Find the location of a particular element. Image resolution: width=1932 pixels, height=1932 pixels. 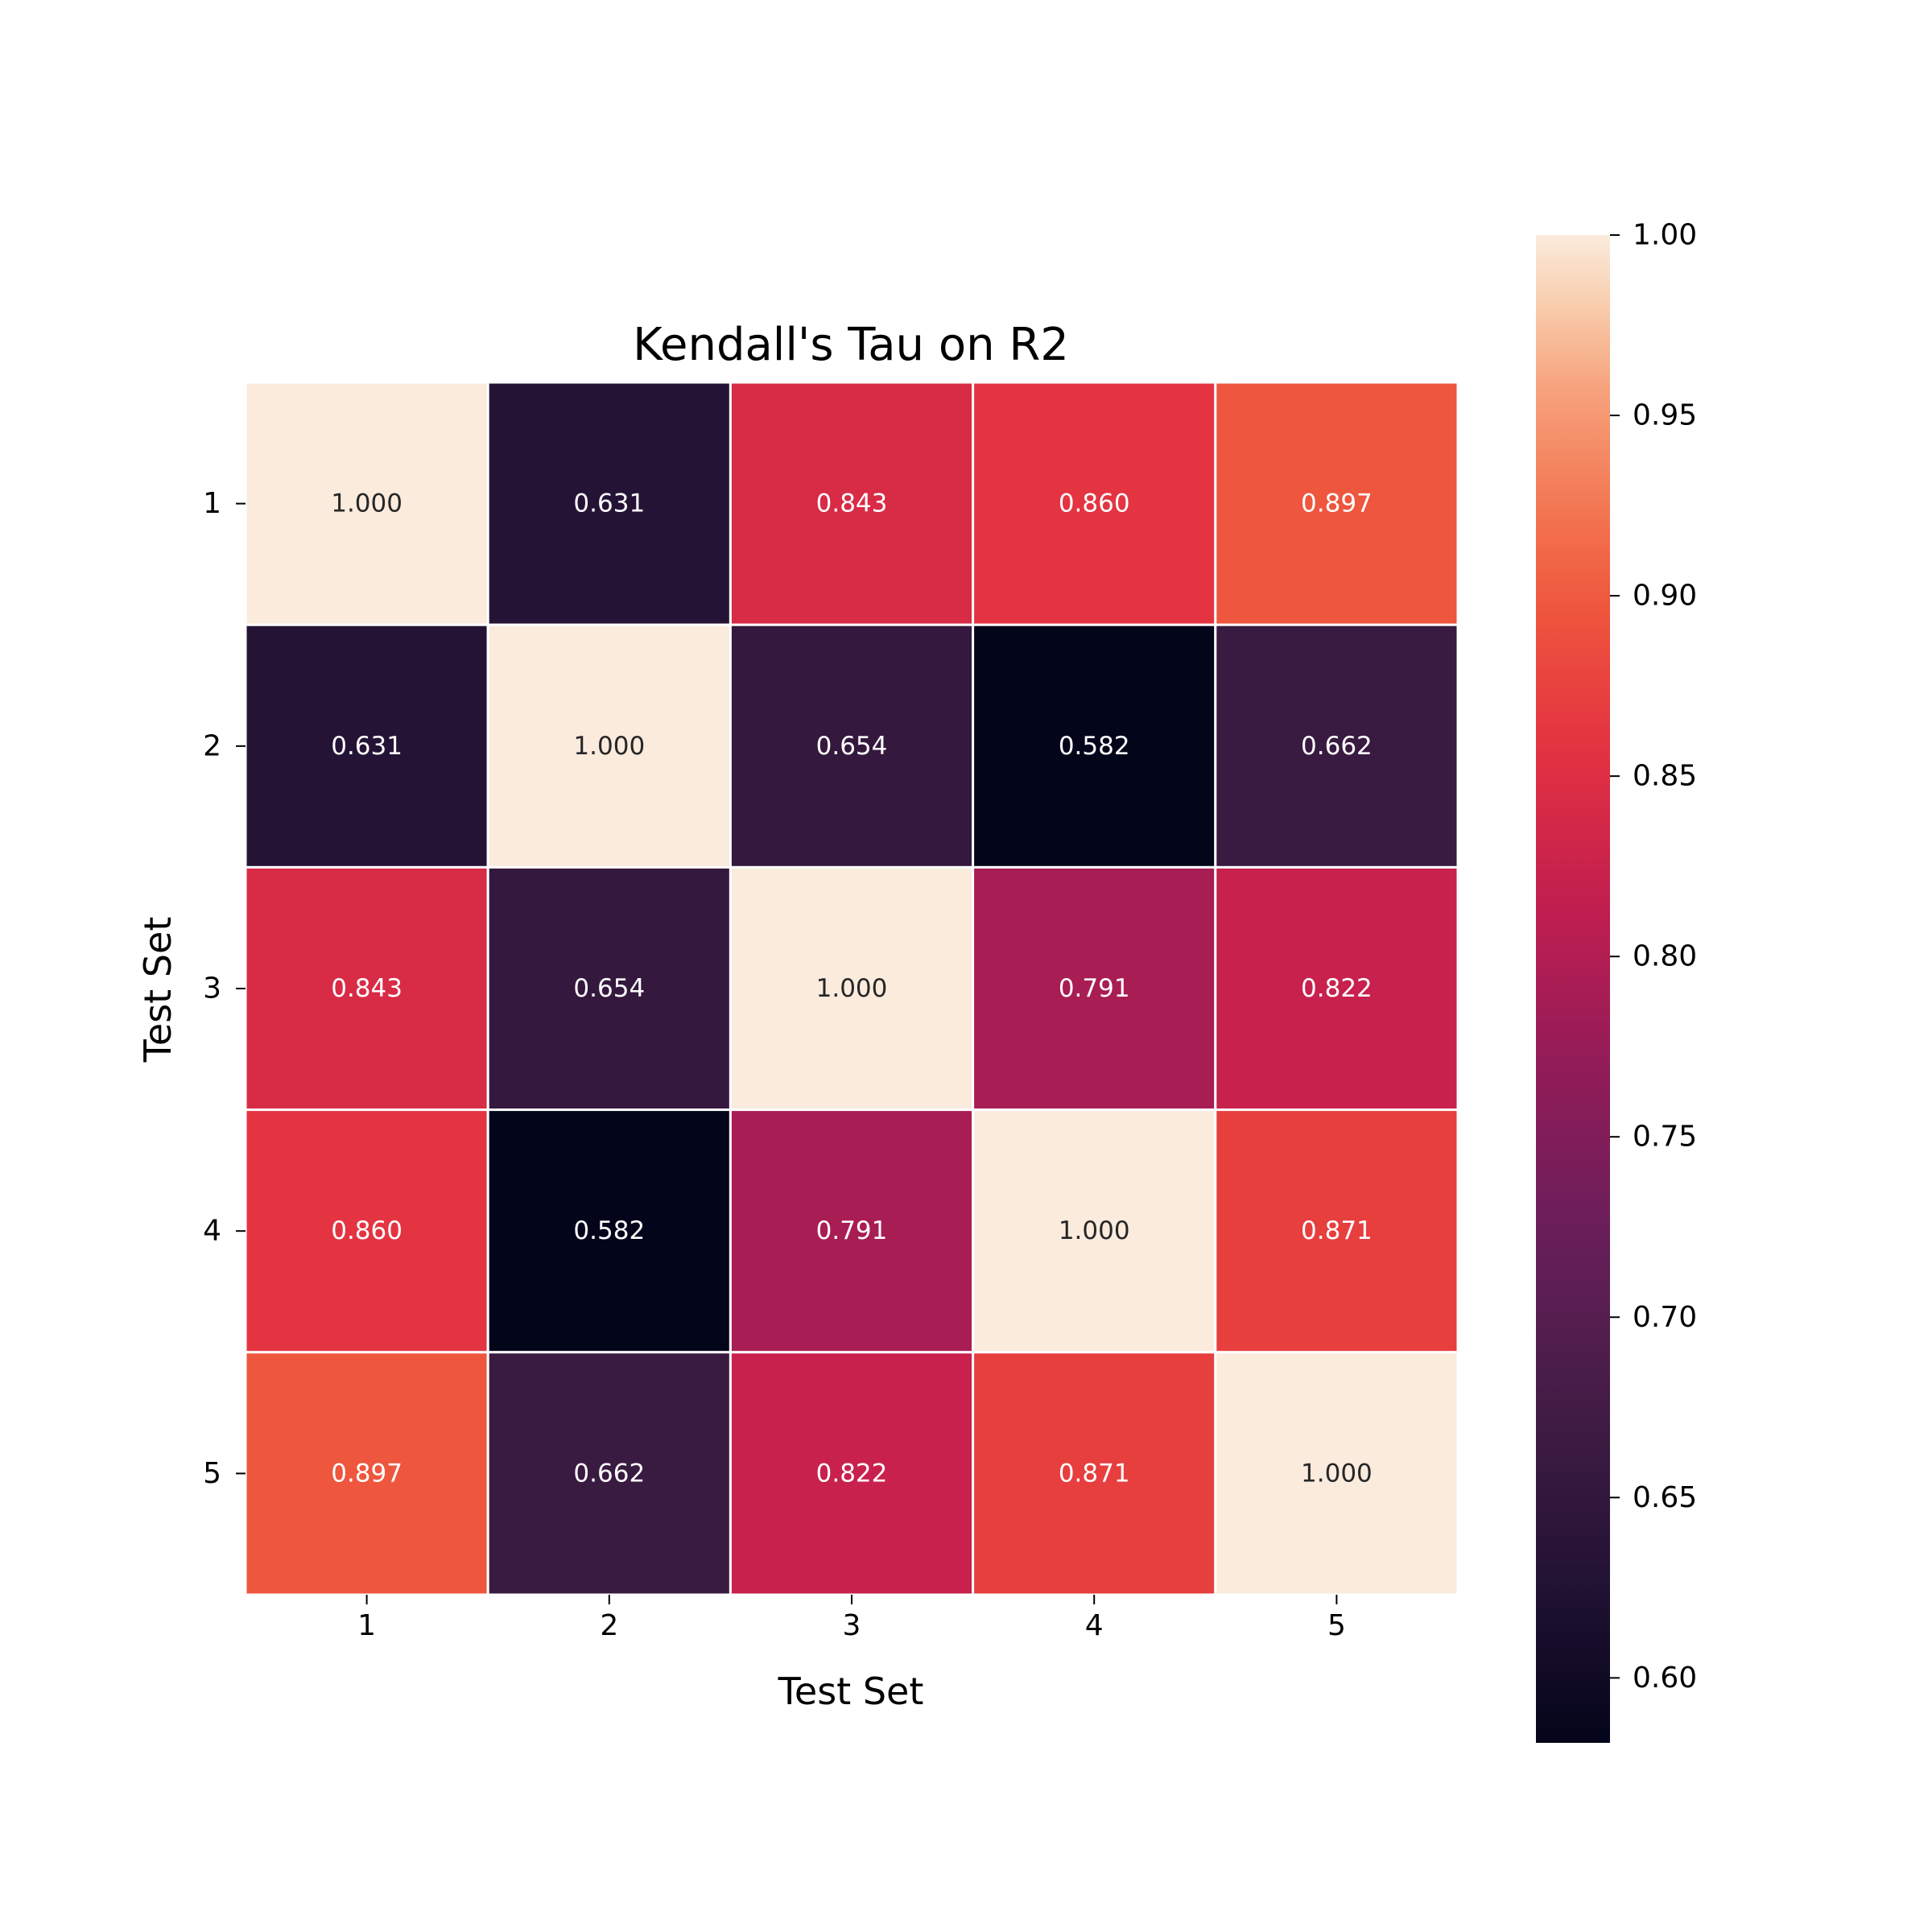

colorbar-tick-label-6: 0.85 is located at coordinates (1665, 776).